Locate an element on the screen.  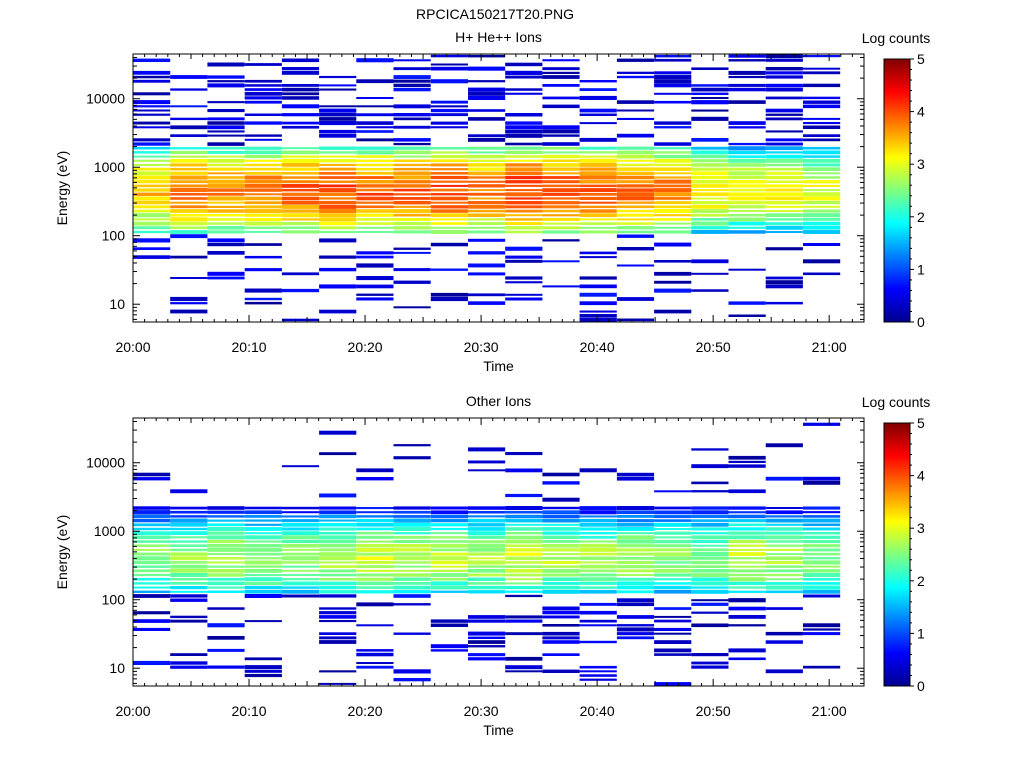
panel-title: Other Ions is located at coordinates (498, 401).